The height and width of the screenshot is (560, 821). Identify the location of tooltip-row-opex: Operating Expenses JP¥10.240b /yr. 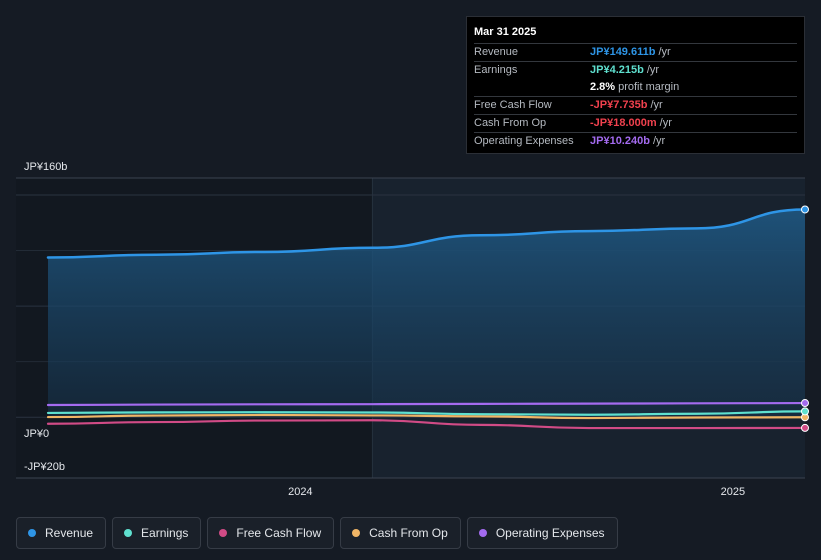
(635, 141).